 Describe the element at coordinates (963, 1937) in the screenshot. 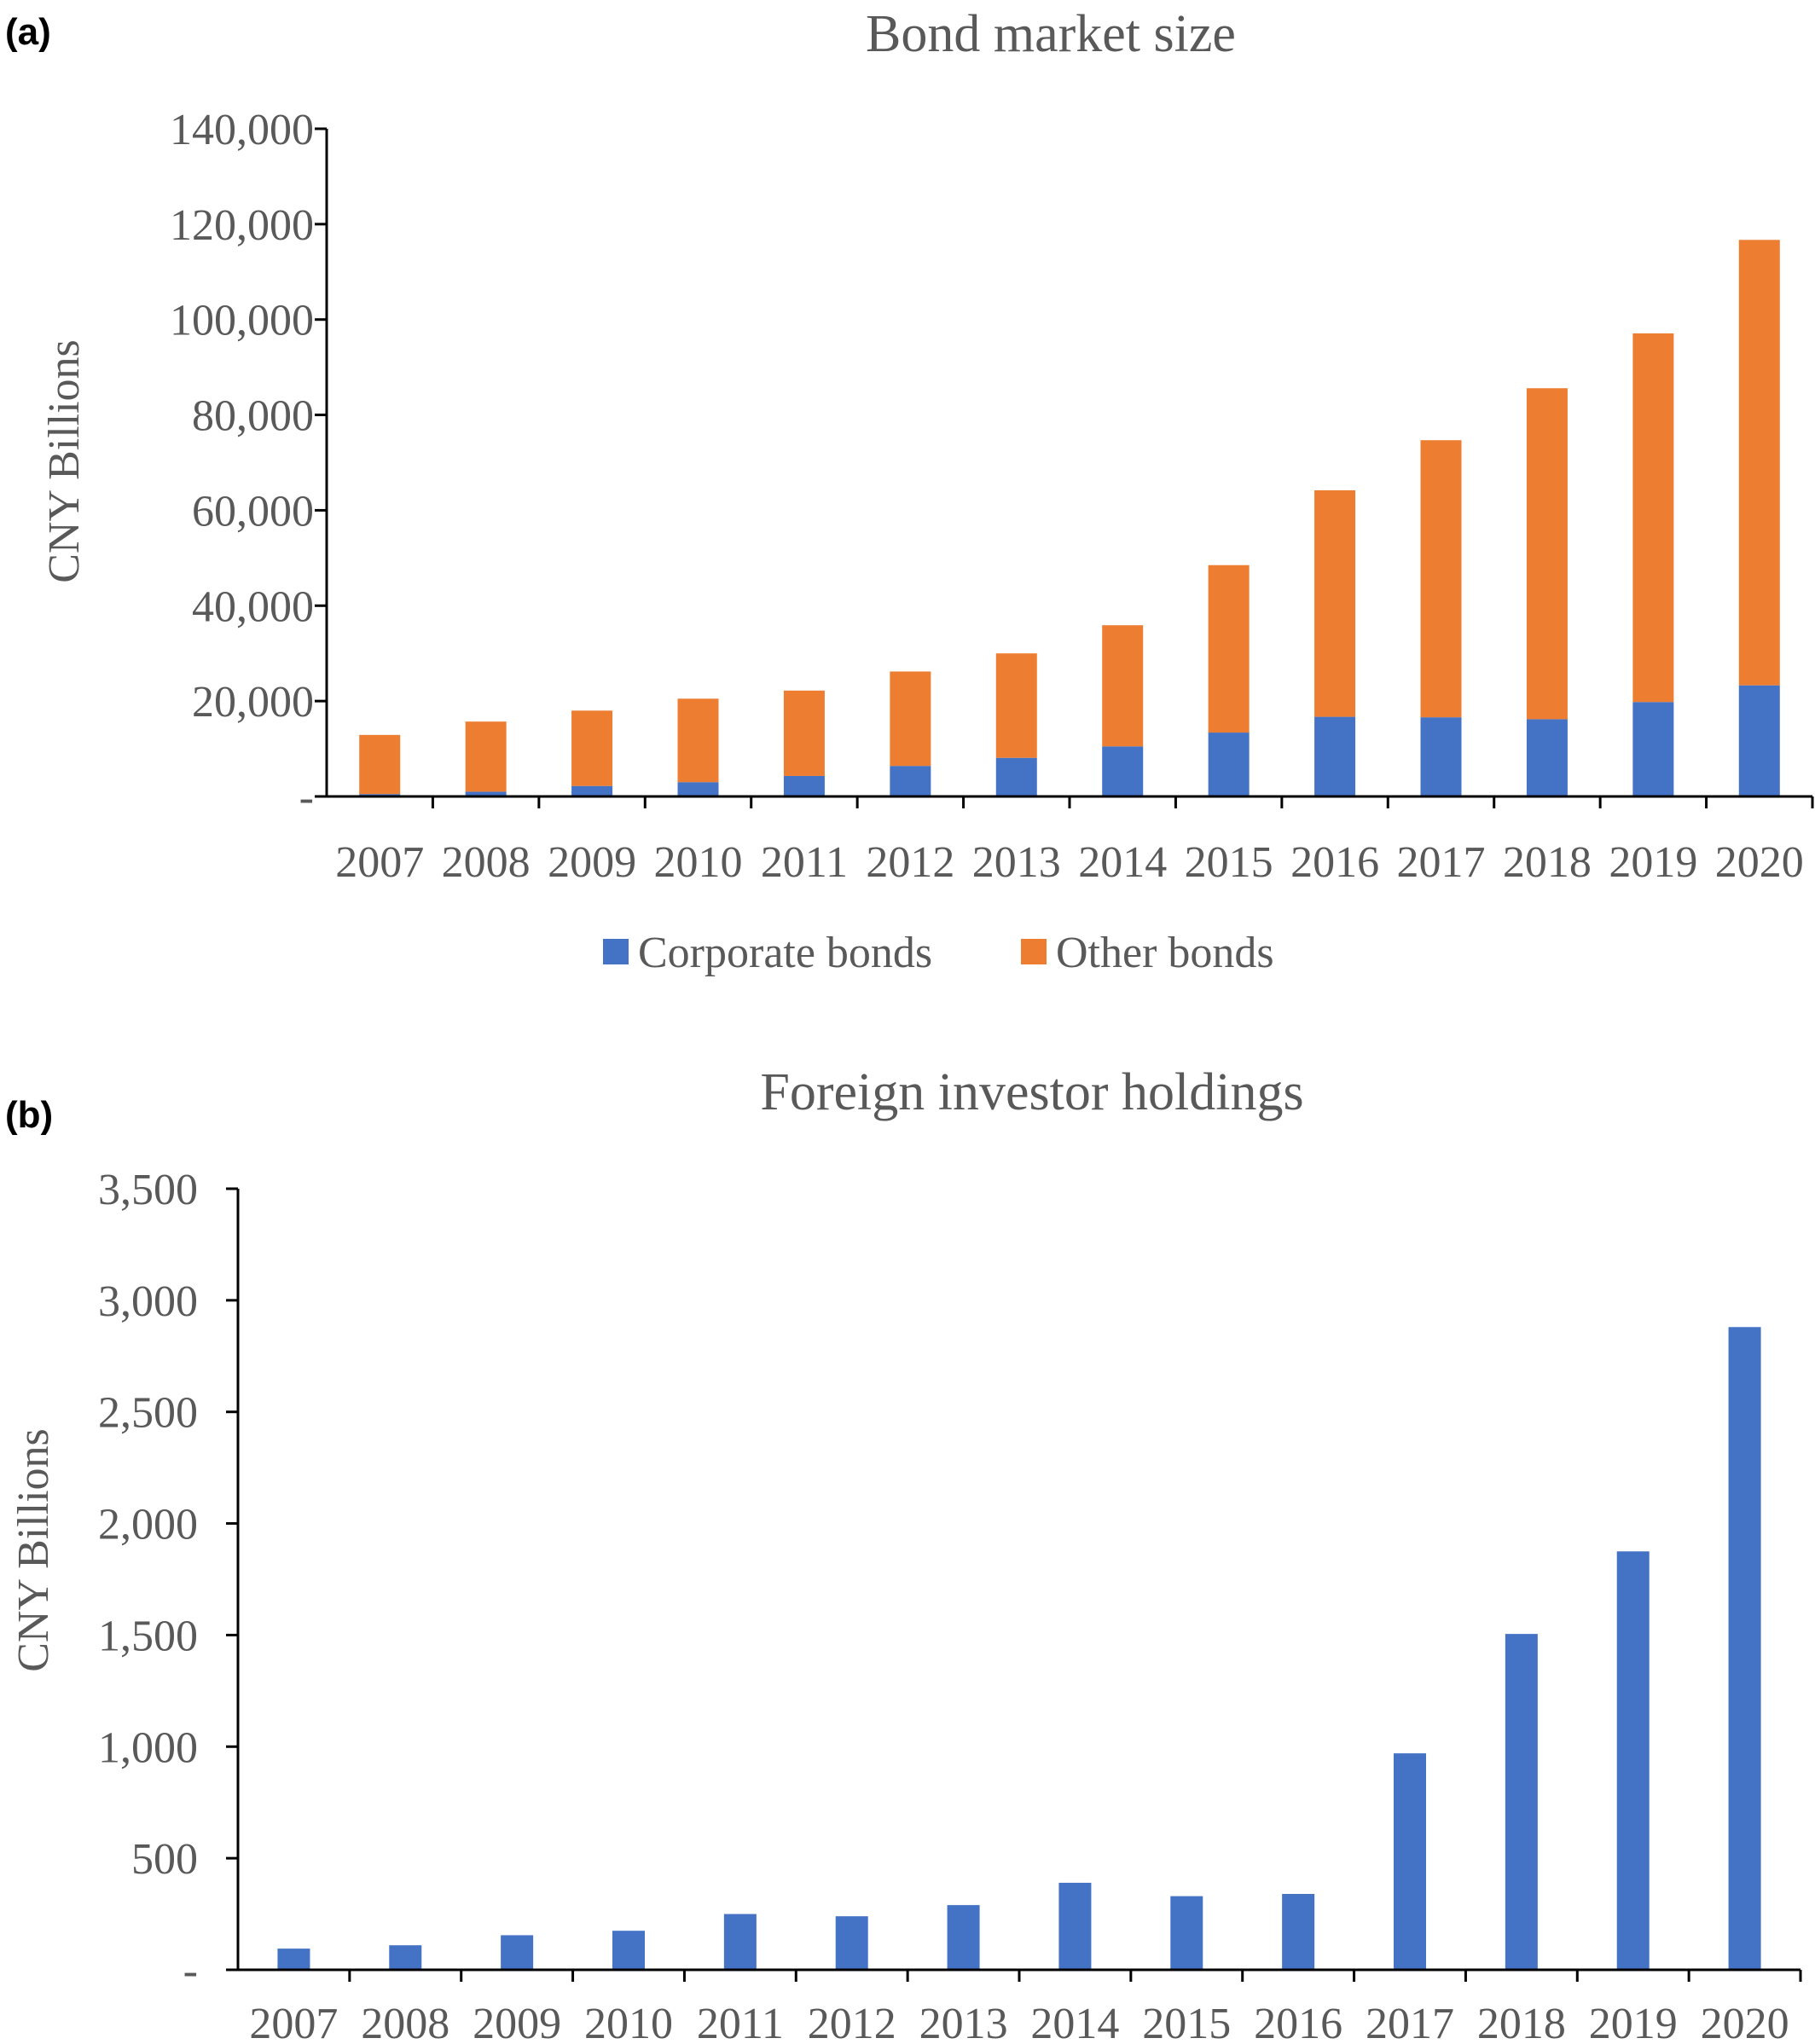

I see `bar-foreign-holdings-2013` at that location.